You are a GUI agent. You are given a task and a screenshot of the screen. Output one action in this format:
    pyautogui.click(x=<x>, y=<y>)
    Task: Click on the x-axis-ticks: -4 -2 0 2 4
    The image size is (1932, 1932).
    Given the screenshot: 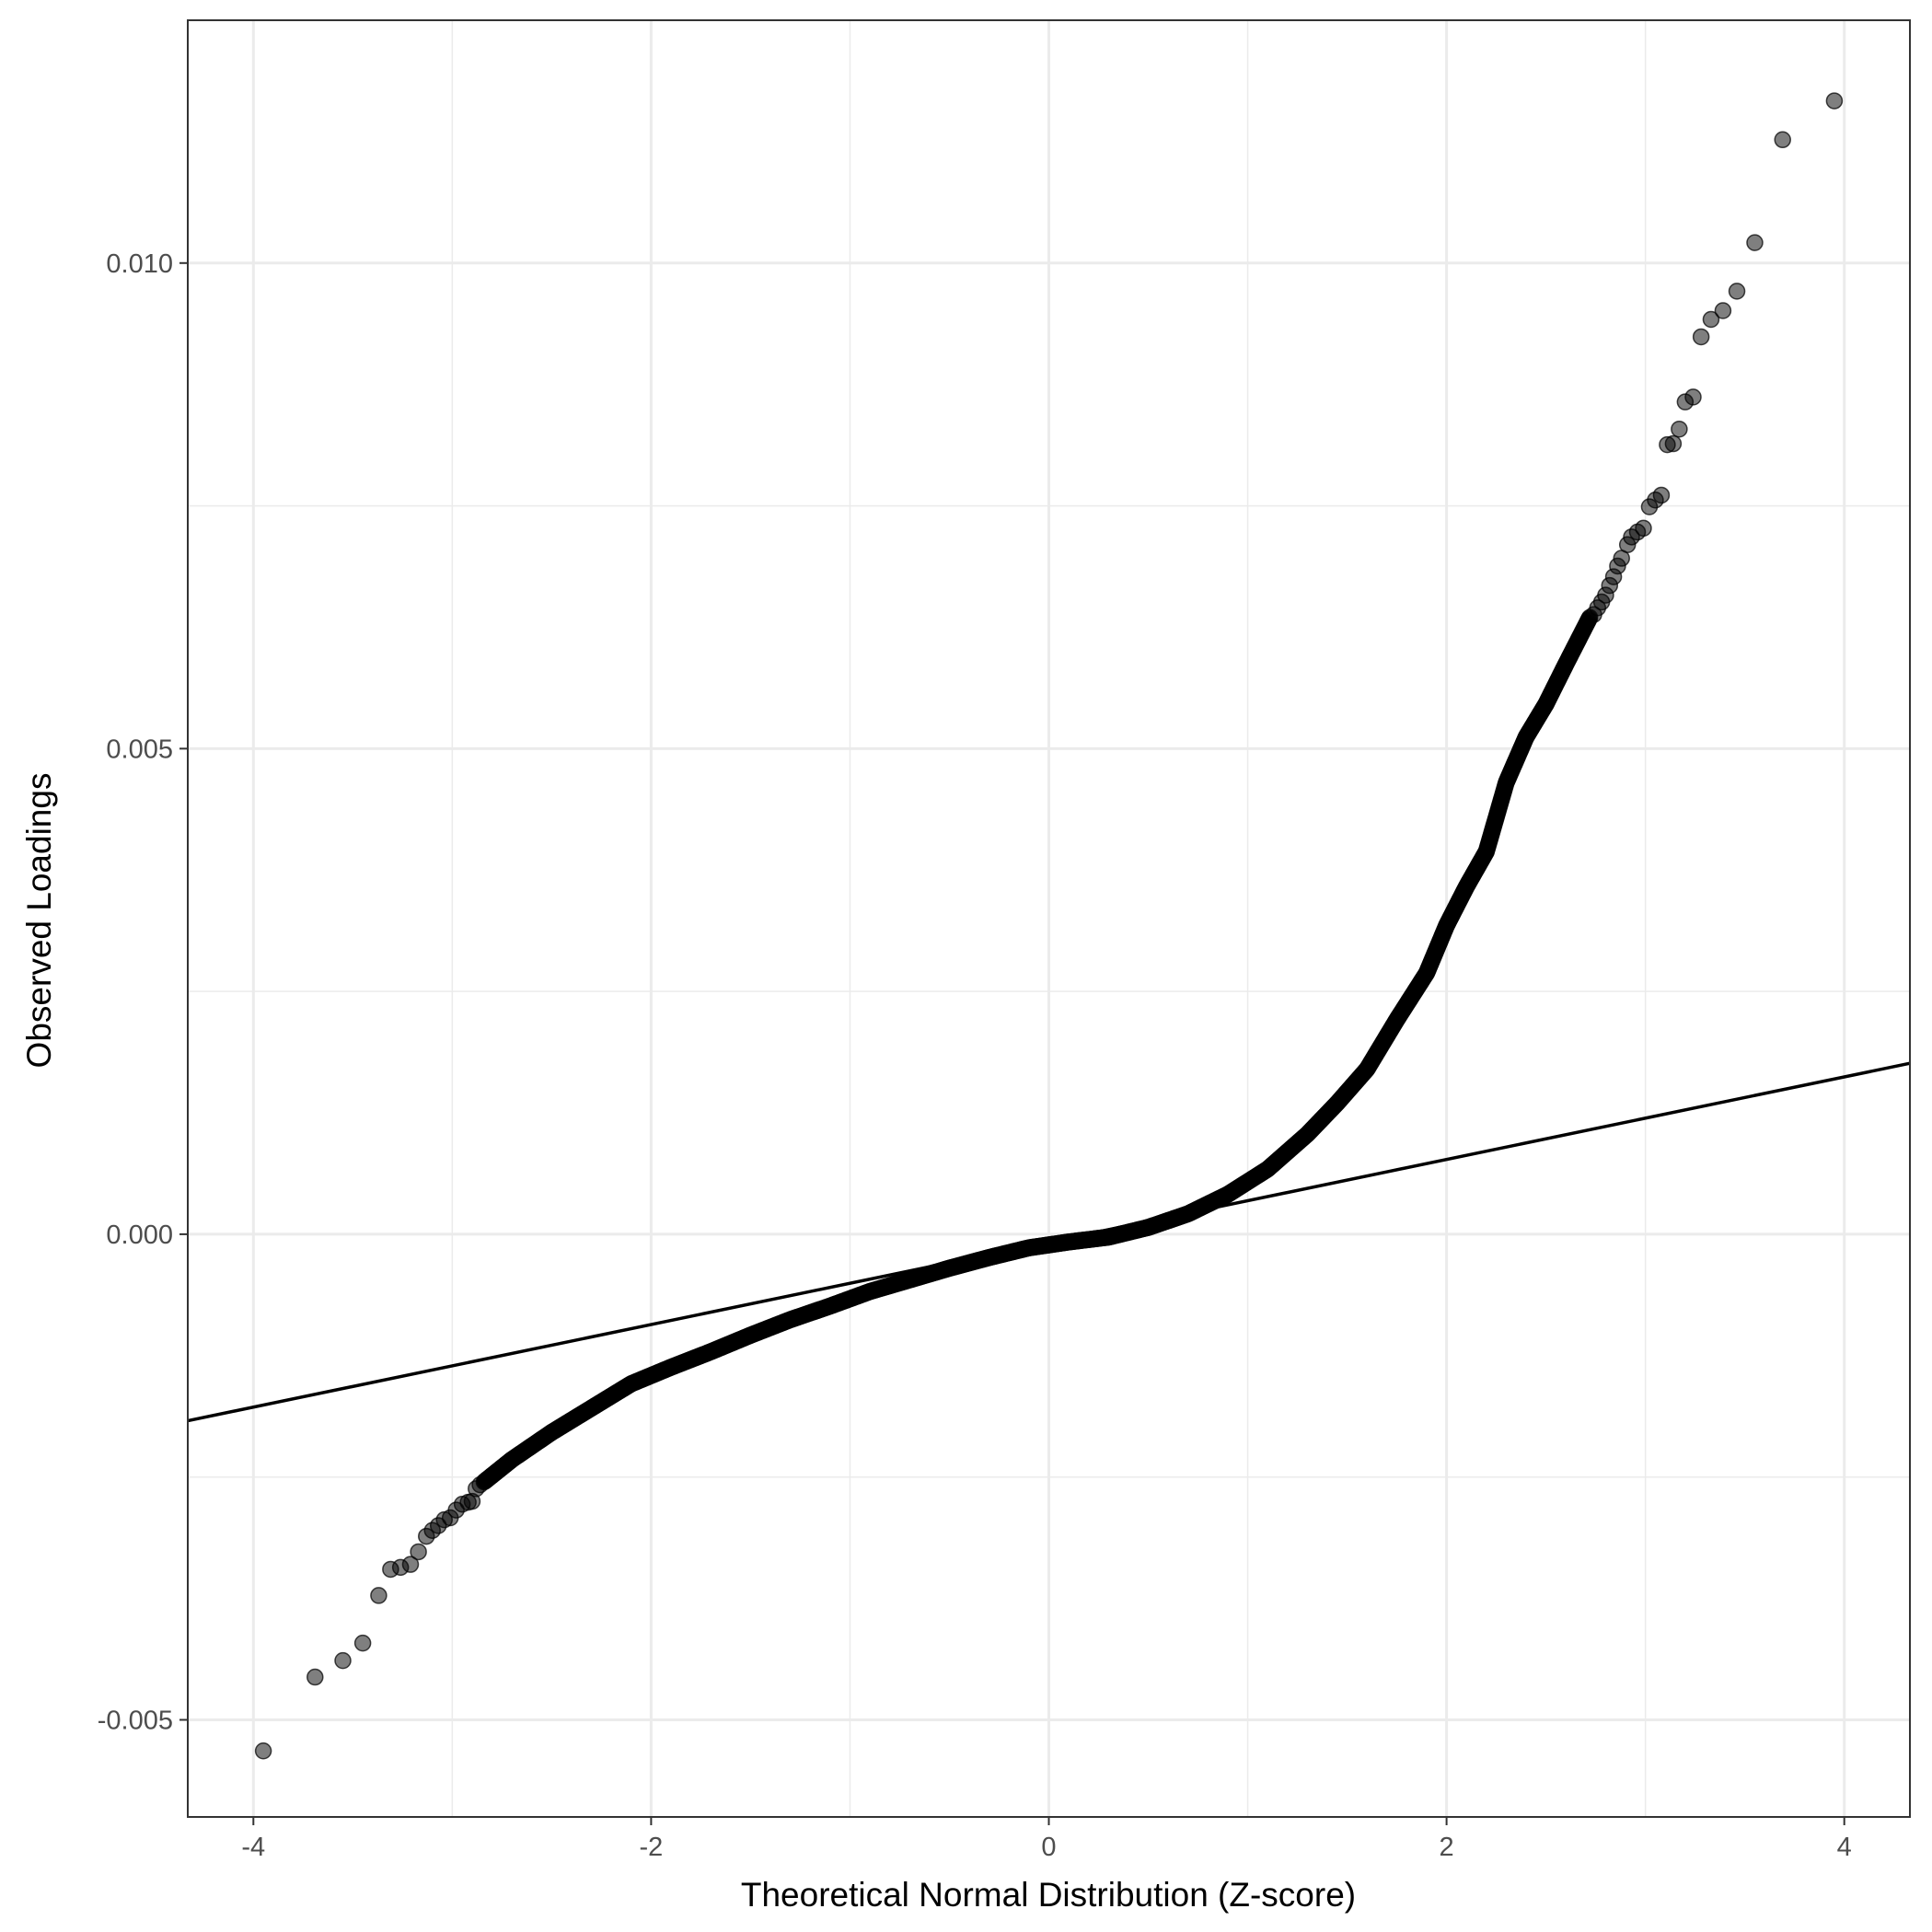 What is the action you would take?
    pyautogui.click(x=1047, y=1840)
    